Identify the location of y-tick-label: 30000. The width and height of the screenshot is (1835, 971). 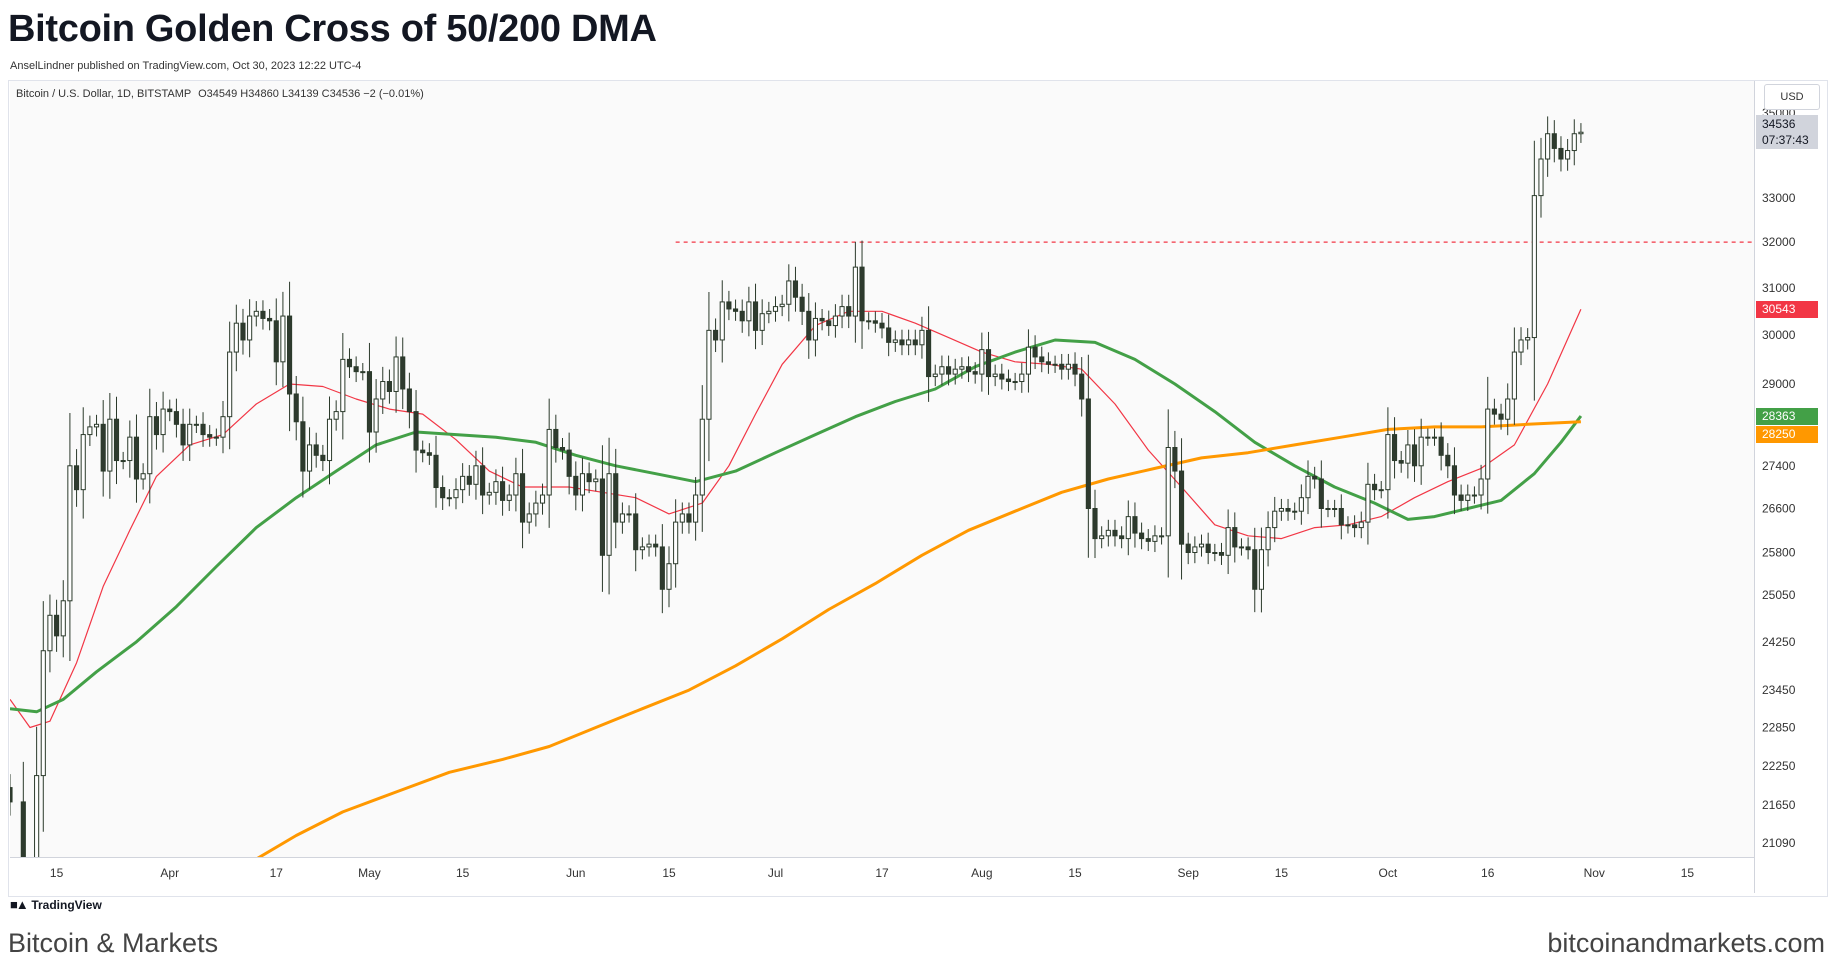
(1779, 335).